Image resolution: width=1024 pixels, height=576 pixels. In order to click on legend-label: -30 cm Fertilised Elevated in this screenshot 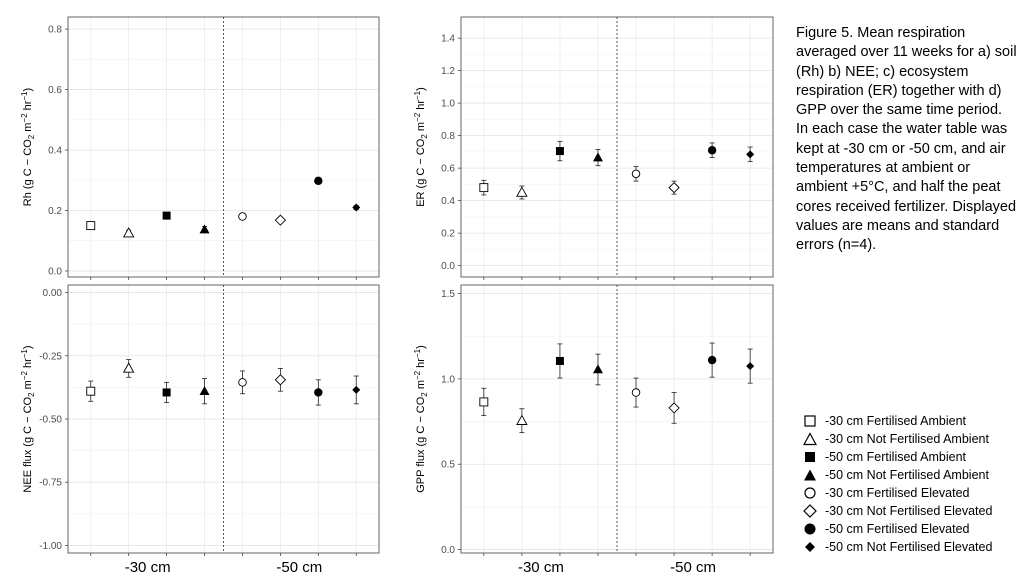, I will do `click(897, 493)`.